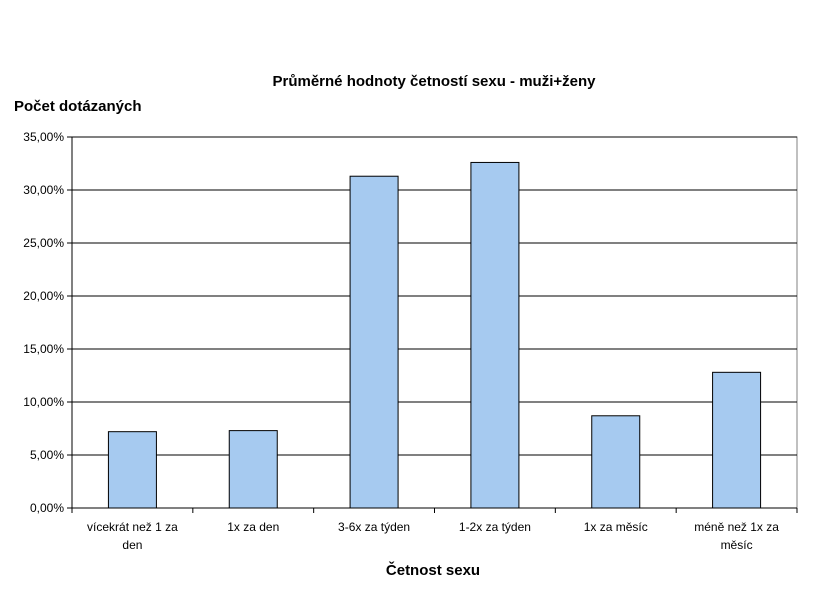  I want to click on x-category-label: 3-6x za týden, so click(374, 527).